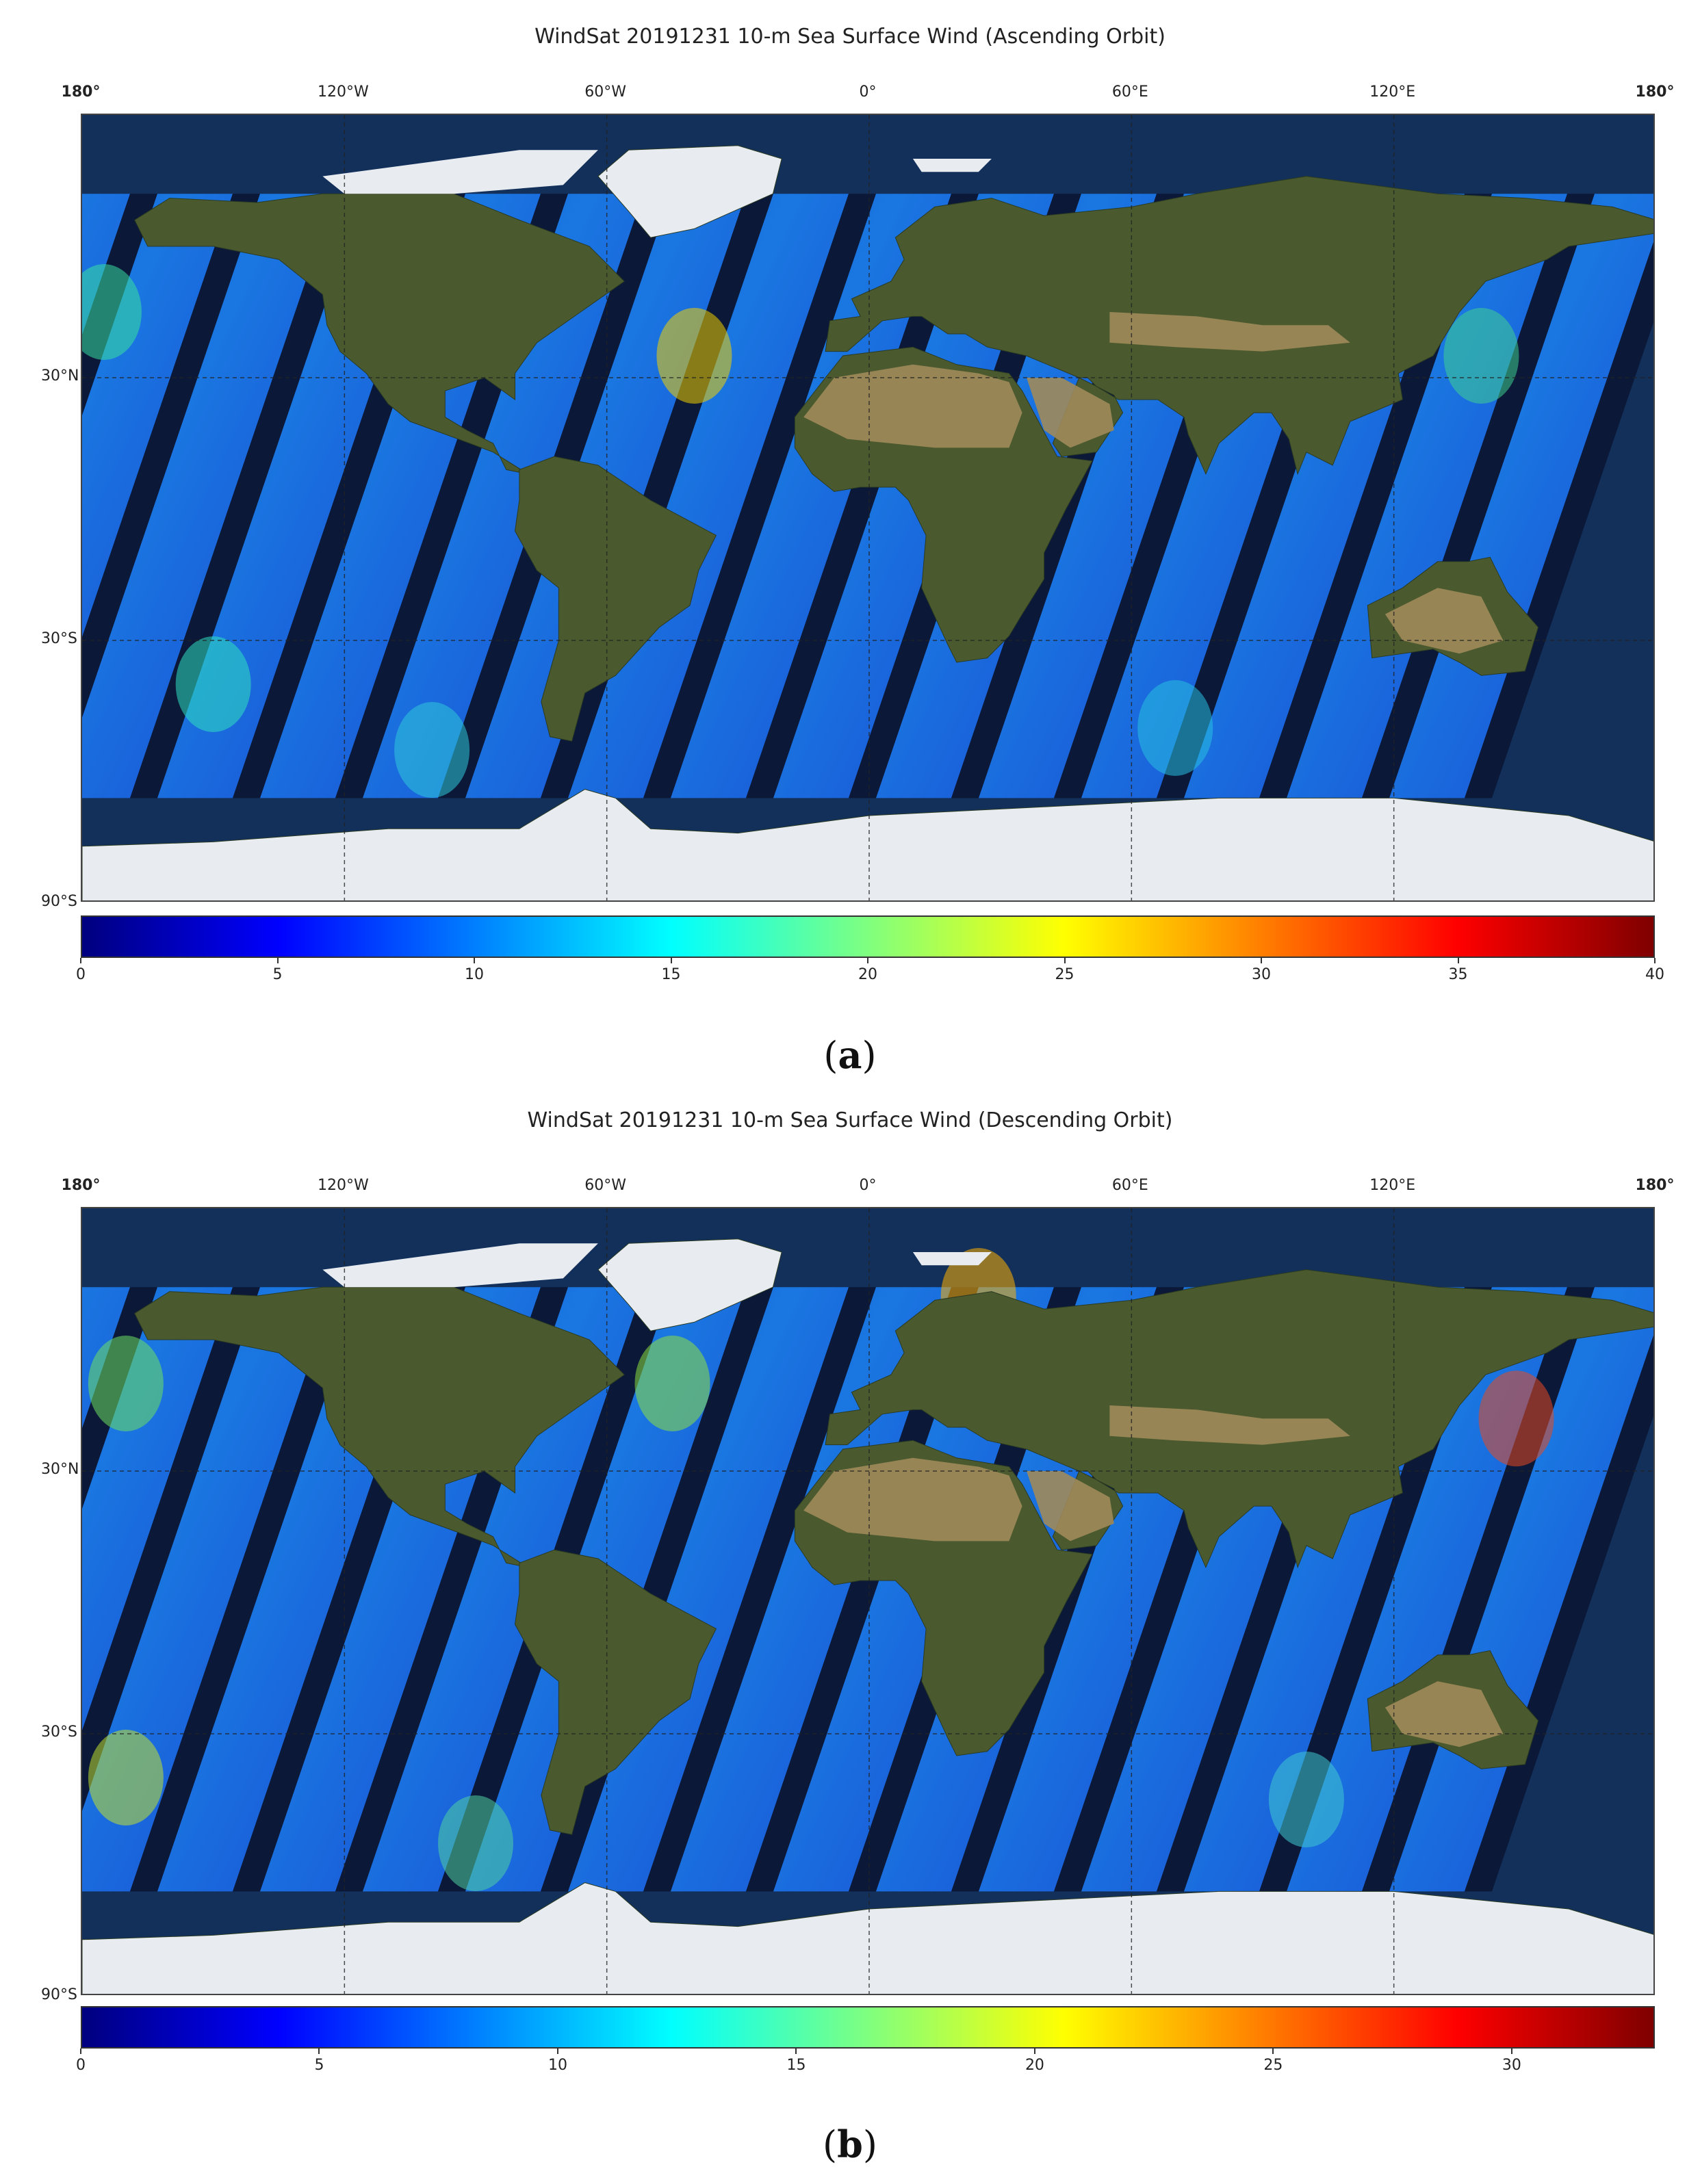 The width and height of the screenshot is (1700, 2184). Describe the element at coordinates (850, 2144) in the screenshot. I see `panel-caption: (b)` at that location.